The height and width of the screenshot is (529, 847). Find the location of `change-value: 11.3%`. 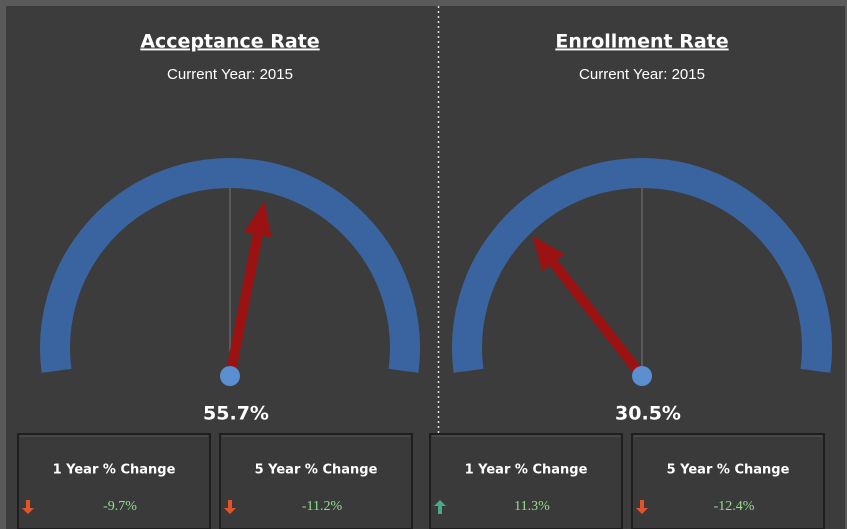

change-value: 11.3% is located at coordinates (532, 506).